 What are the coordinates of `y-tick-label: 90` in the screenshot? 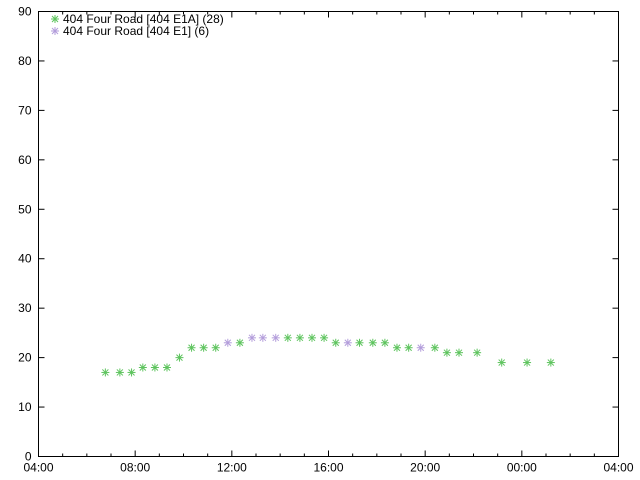 It's located at (25, 12).